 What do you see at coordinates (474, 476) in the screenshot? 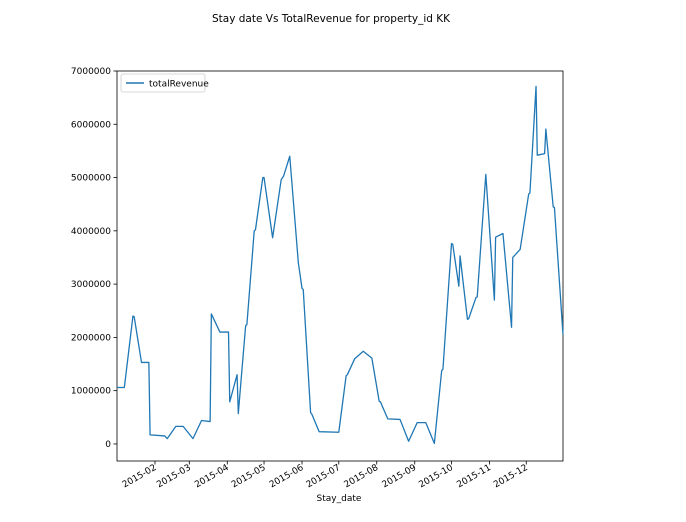
I see `x-tick-label: 2015-11` at bounding box center [474, 476].